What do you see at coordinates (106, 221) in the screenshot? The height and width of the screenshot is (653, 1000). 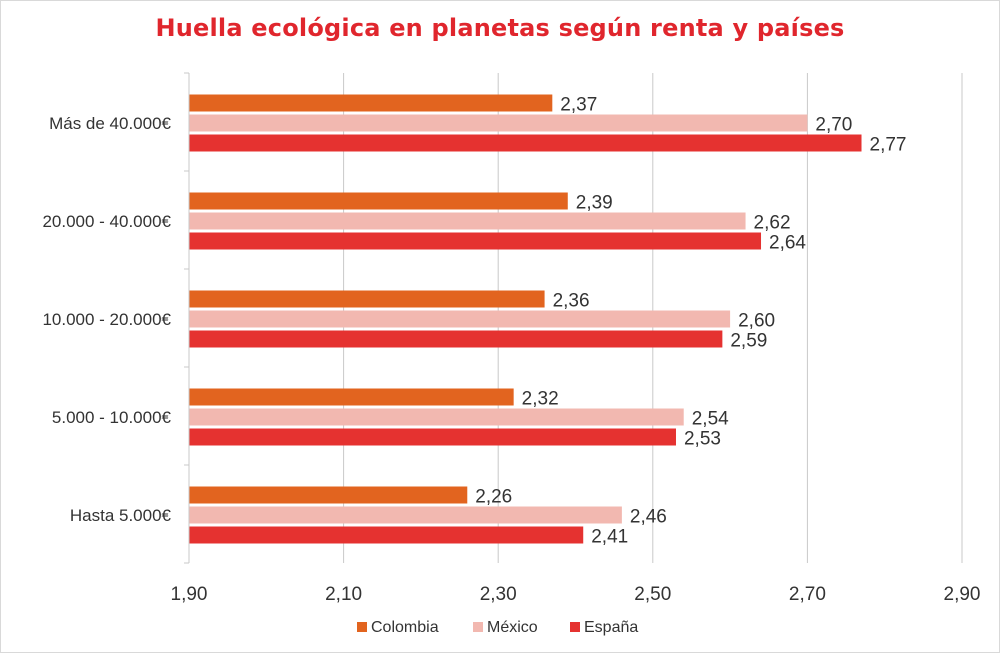 I see `y-category-label: 20.000 - 40.000€` at bounding box center [106, 221].